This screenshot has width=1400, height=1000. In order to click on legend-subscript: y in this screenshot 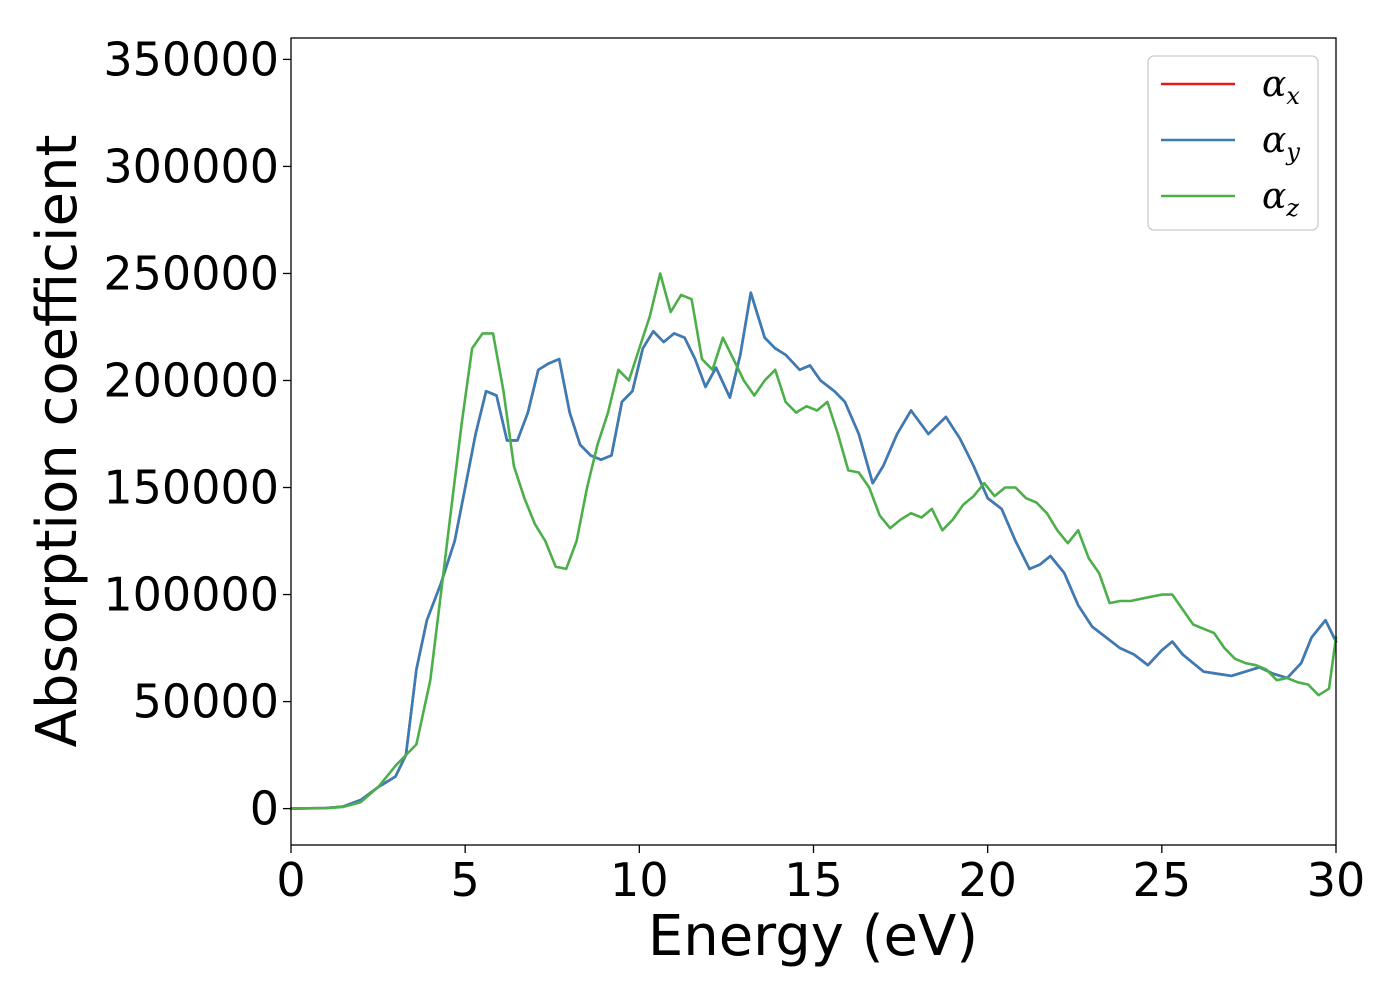, I will do `click(1292, 152)`.